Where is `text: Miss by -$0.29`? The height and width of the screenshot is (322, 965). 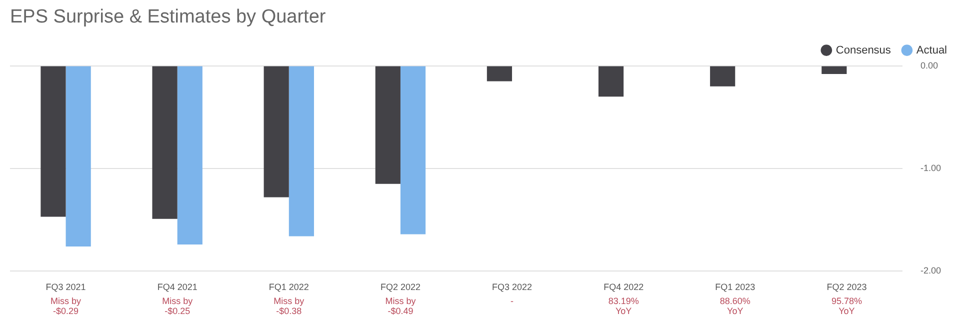
text: Miss by -$0.29 is located at coordinates (66, 306).